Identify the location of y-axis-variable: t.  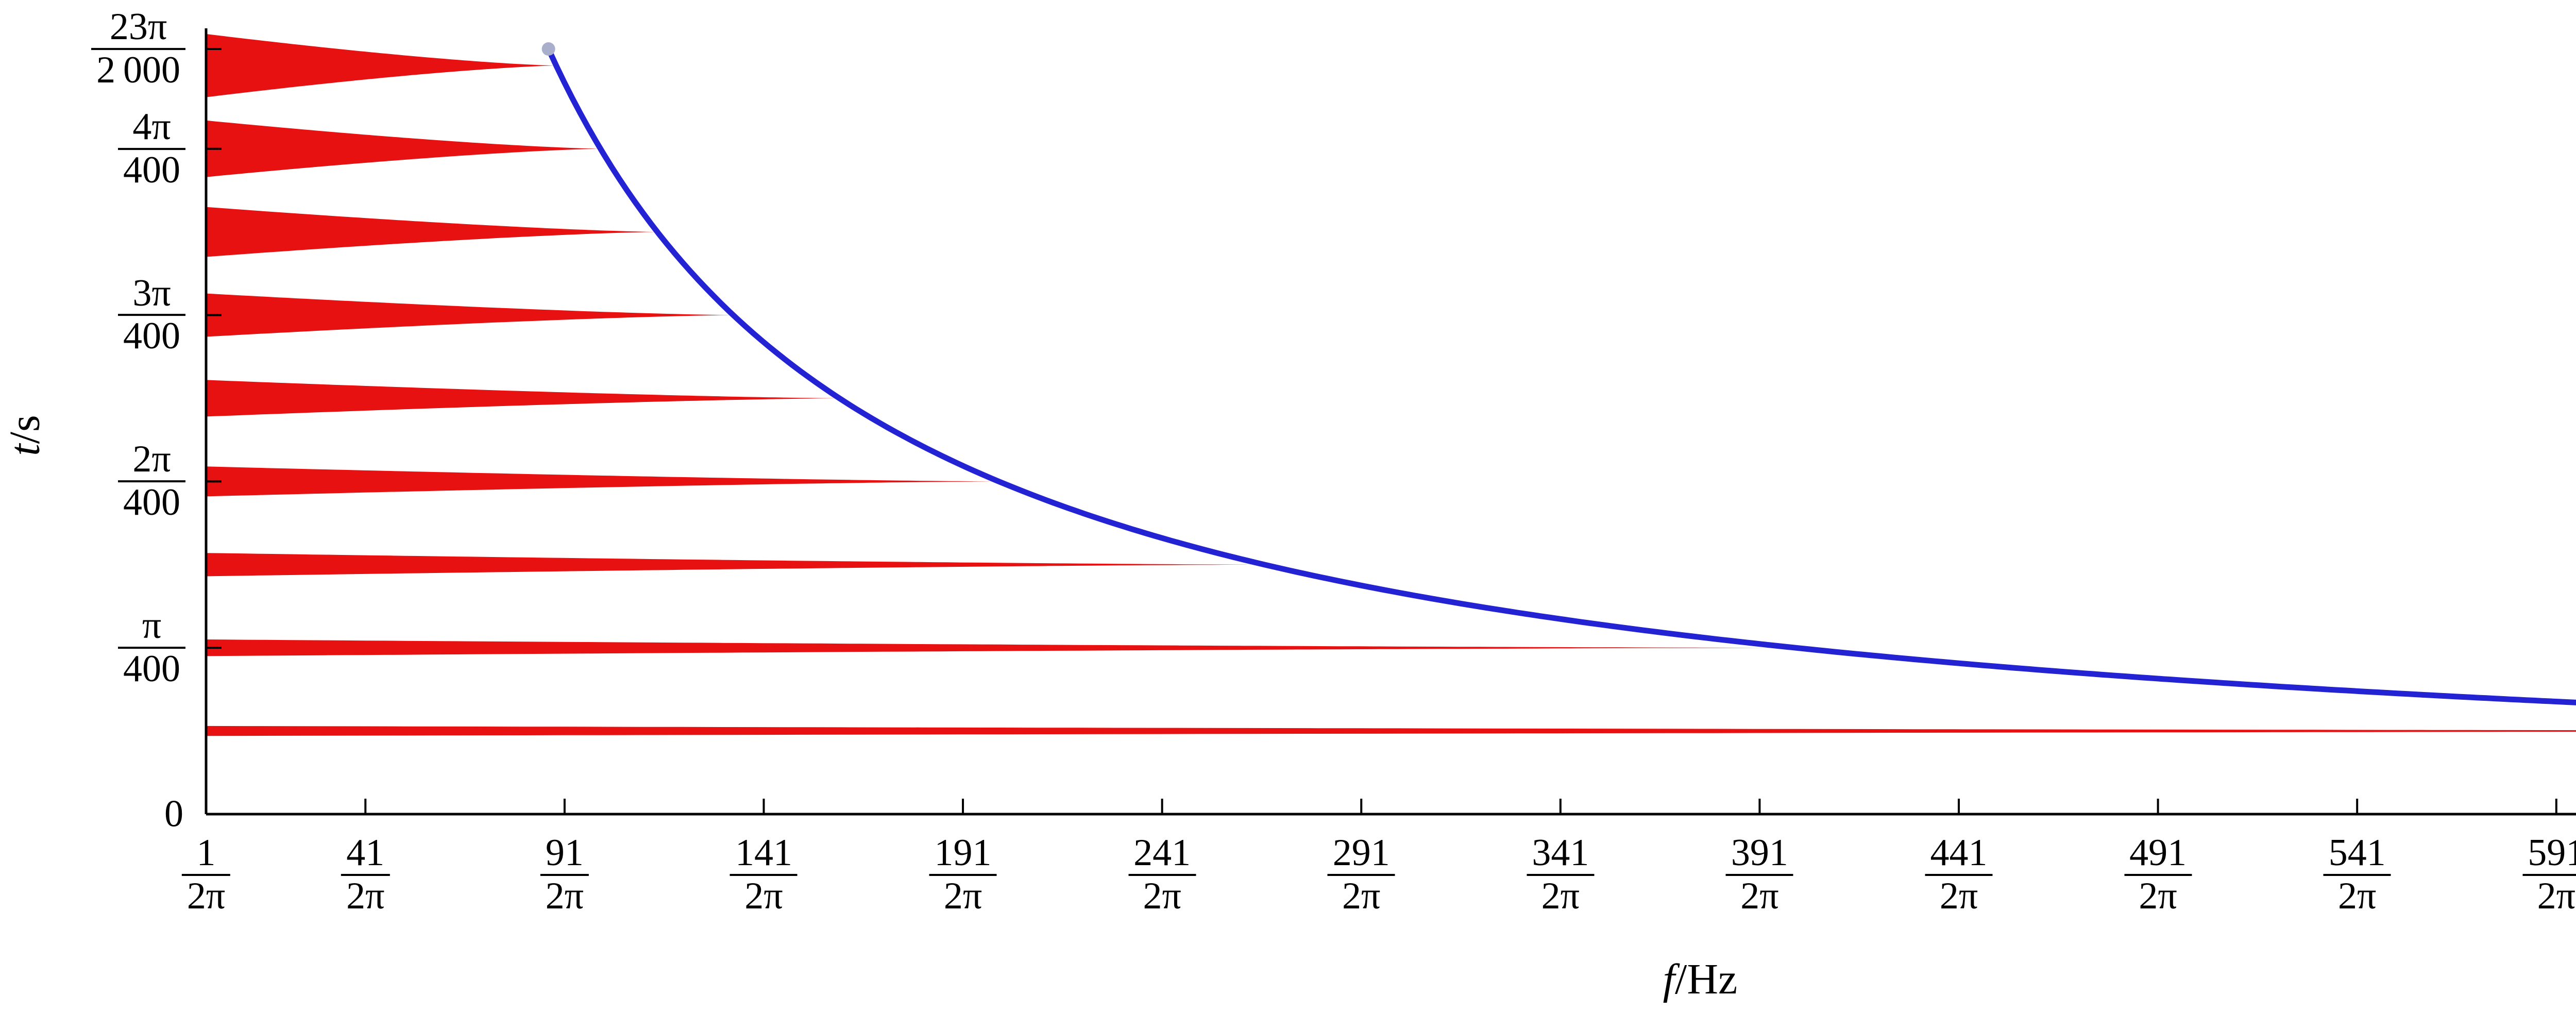
(25, 450).